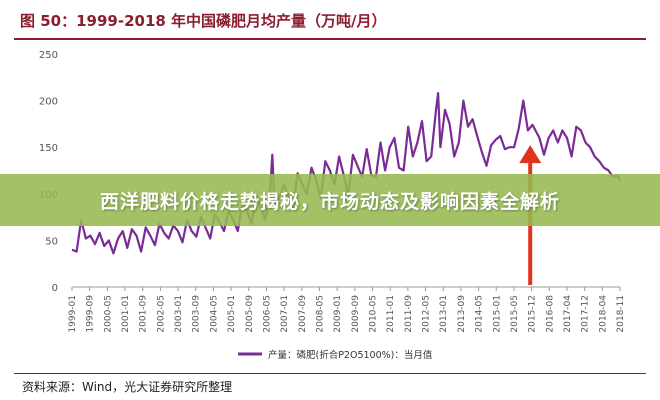  I want to click on y-tick-label: 250, so click(48, 55).